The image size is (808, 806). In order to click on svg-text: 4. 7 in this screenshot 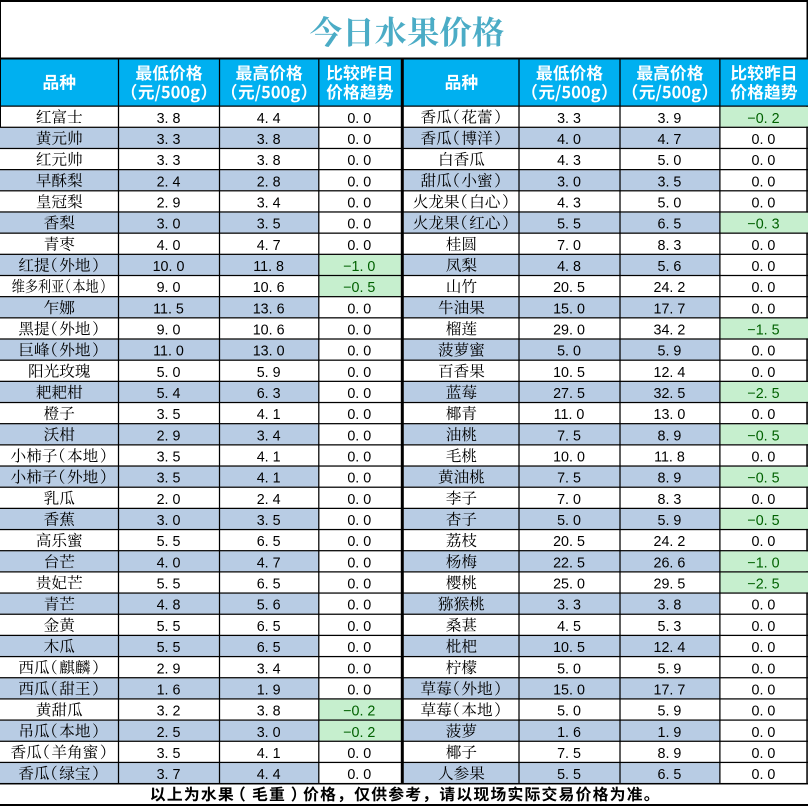, I will do `click(269, 246)`.